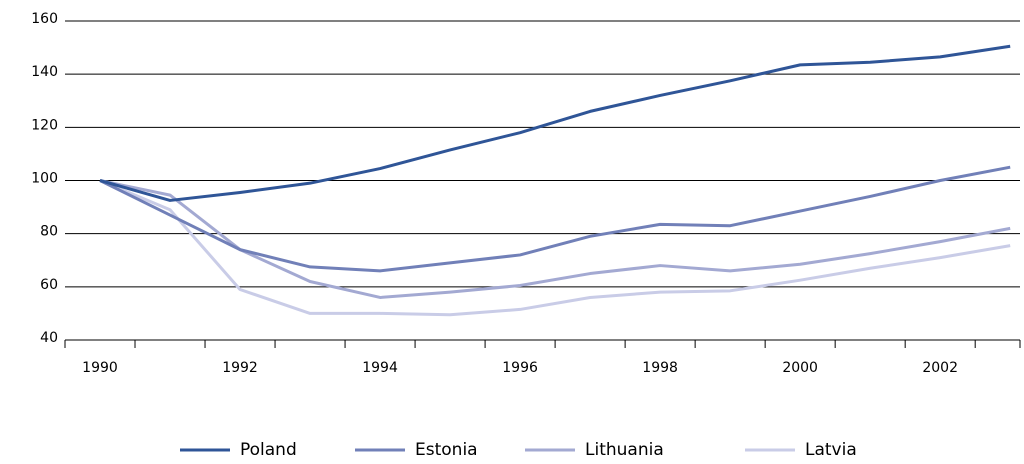  I want to click on legend-label: Latvia, so click(831, 450).